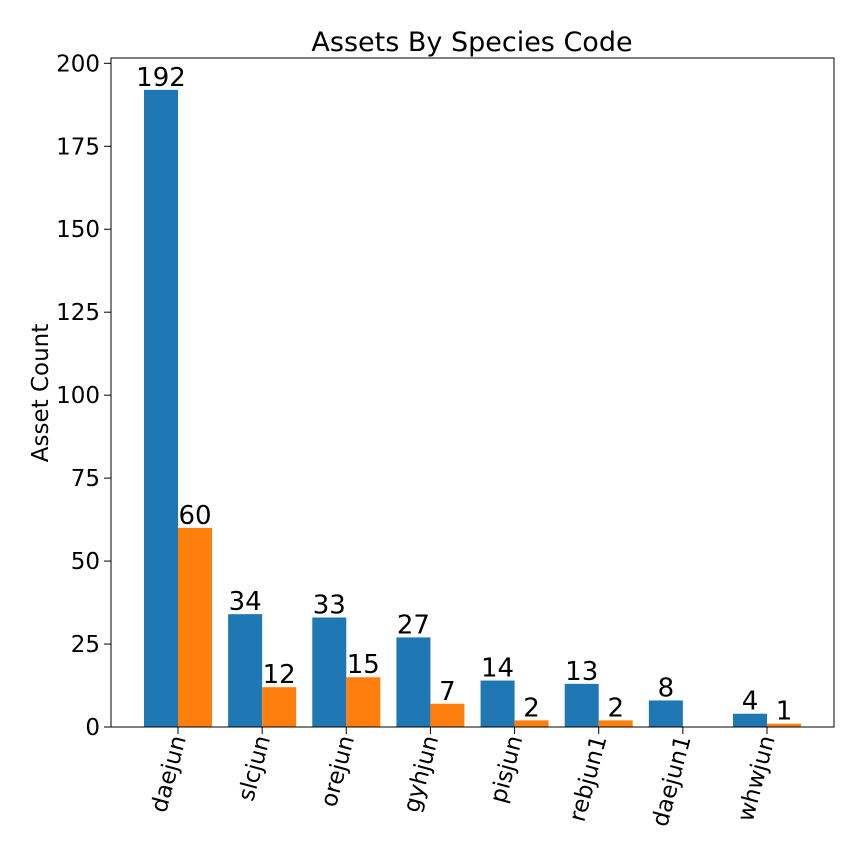 Image resolution: width=864 pixels, height=864 pixels. Describe the element at coordinates (750, 702) in the screenshot. I see `bar-value-label: 4` at that location.